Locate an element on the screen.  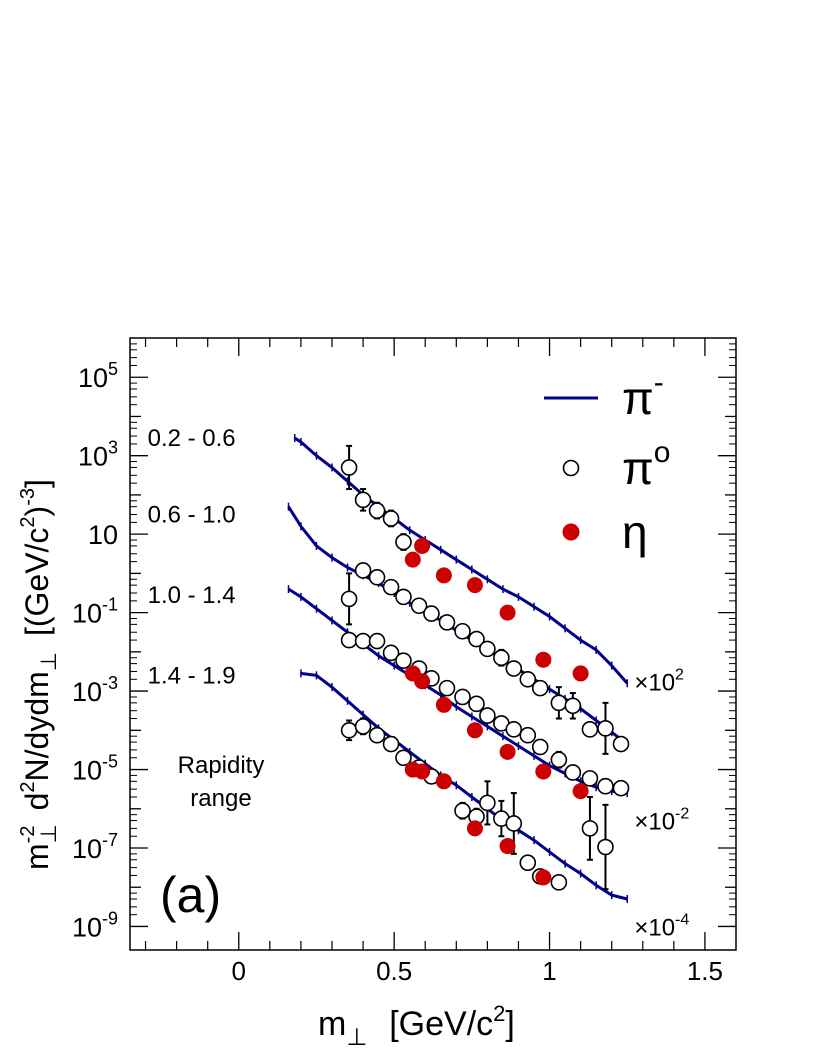
x-tick-label: 1 is located at coordinates (549, 971).